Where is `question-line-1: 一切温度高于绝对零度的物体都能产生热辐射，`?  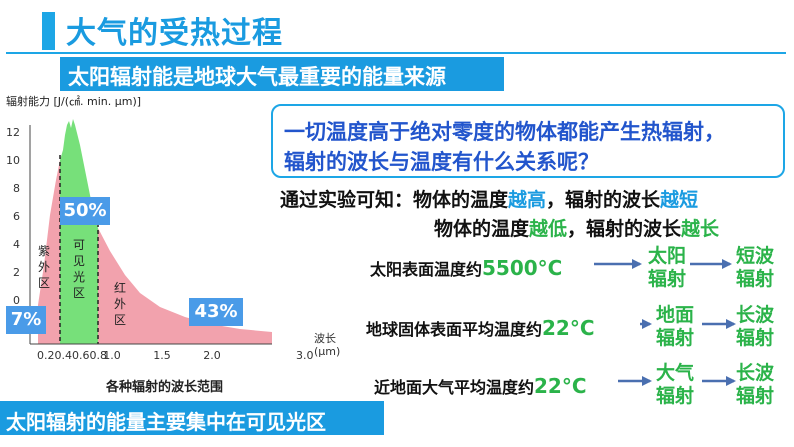 question-line-1: 一切温度高于绝对零度的物体都能产生热辐射， is located at coordinates (504, 132).